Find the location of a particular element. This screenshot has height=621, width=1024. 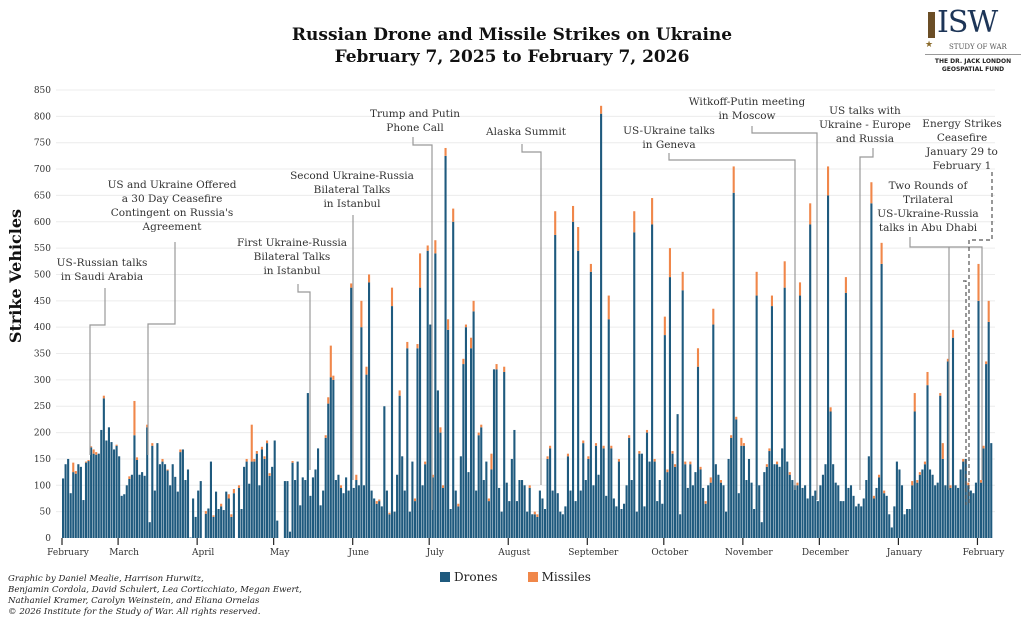

leader-istanbul1 is located at coordinates (304, 377).